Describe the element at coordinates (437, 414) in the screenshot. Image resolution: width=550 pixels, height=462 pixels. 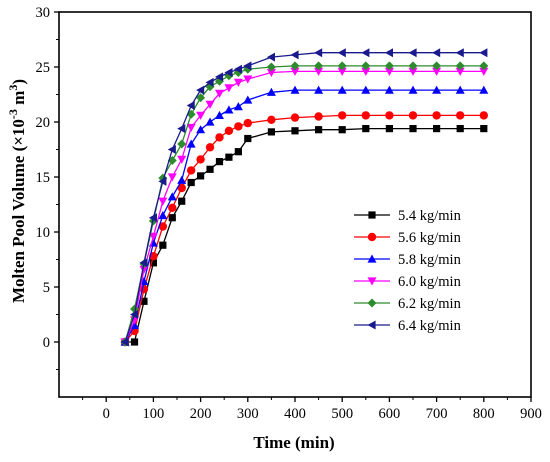
I see `x-tick-label: 700` at that location.